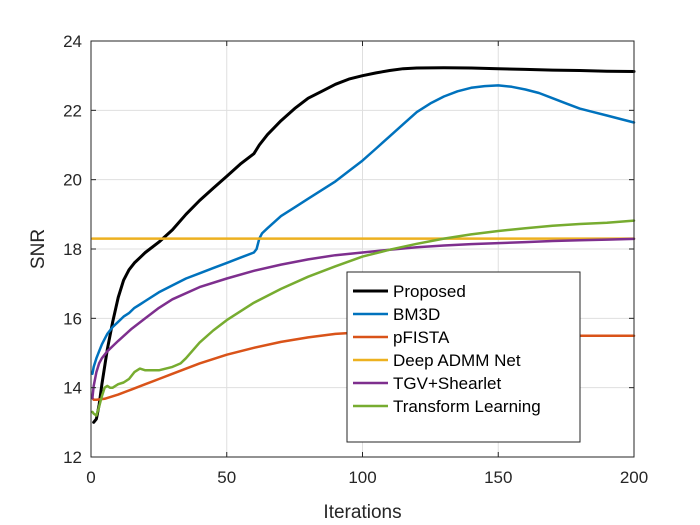  What do you see at coordinates (467, 406) in the screenshot?
I see `legend-label-transform-learning: Transform Learning` at bounding box center [467, 406].